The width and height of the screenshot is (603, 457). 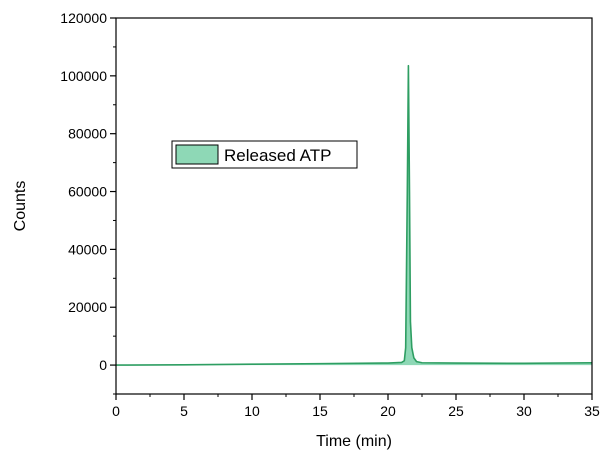 I want to click on y-tick-label: 20000, so click(x=87, y=307).